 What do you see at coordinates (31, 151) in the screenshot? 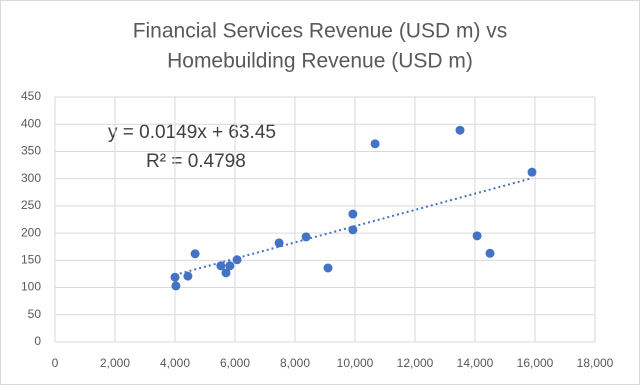
I see `y-tick-label: 350` at bounding box center [31, 151].